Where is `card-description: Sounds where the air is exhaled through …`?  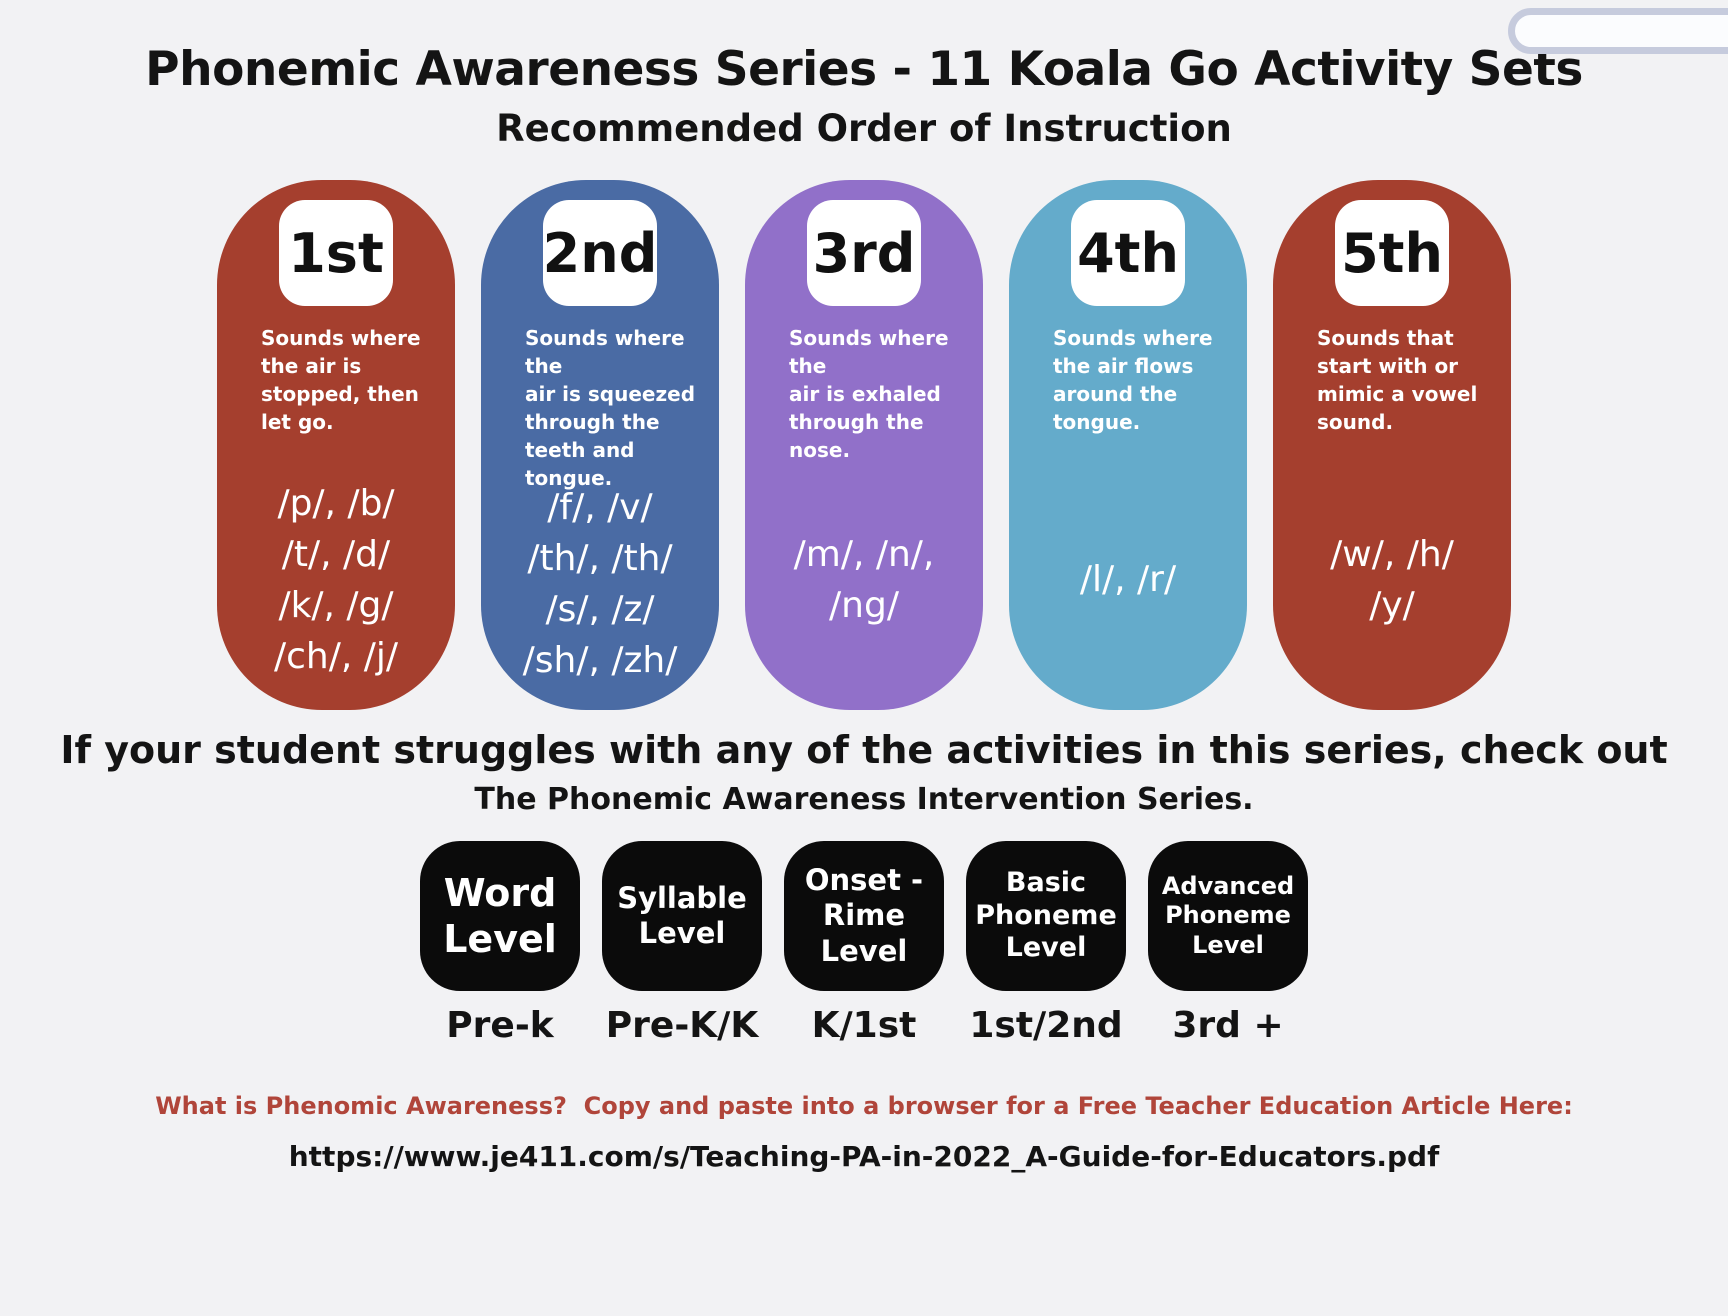
card-description: Sounds where the air is exhaled through … is located at coordinates (869, 394).